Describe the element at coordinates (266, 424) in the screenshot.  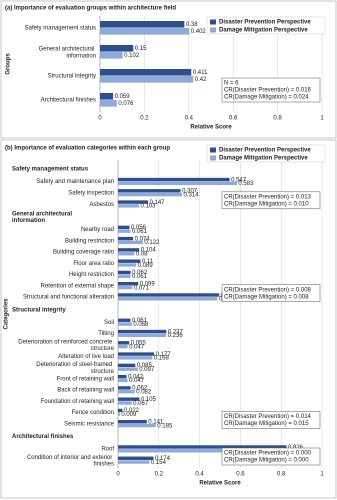
I see `annotation: CR(Damage Mitigation) = 0.015` at that location.